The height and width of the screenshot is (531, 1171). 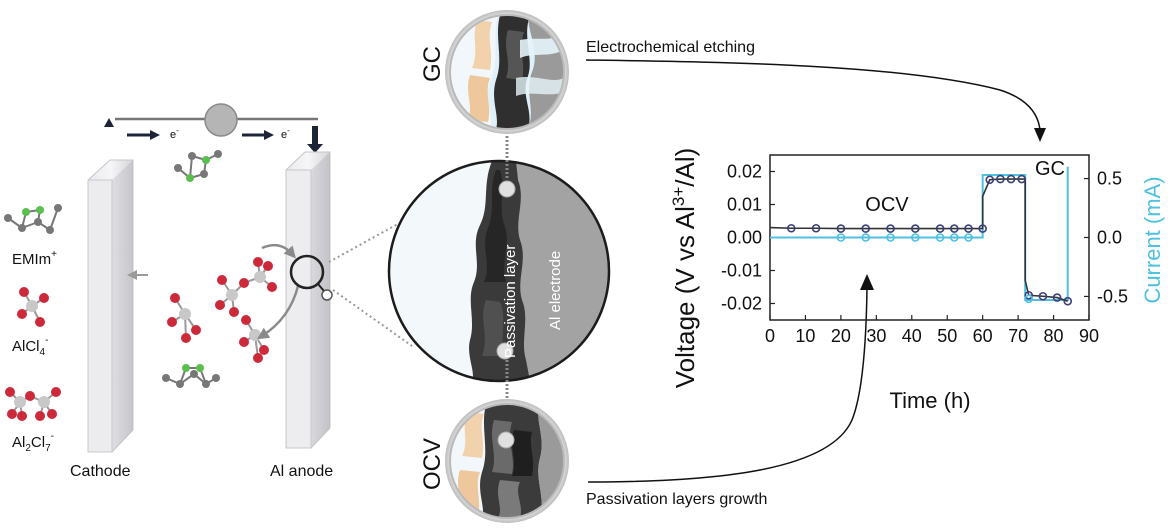 I want to click on voltage-markers, so click(x=929, y=240).